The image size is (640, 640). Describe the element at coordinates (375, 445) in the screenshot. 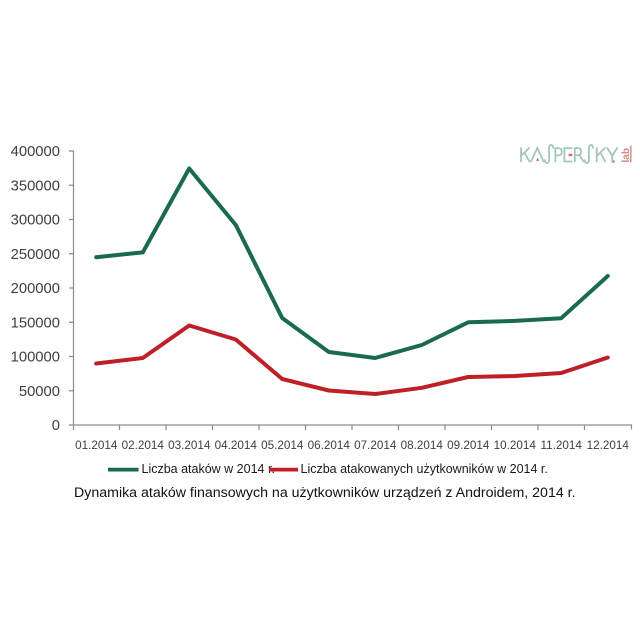

I see `svg-text: 07.2014` at that location.